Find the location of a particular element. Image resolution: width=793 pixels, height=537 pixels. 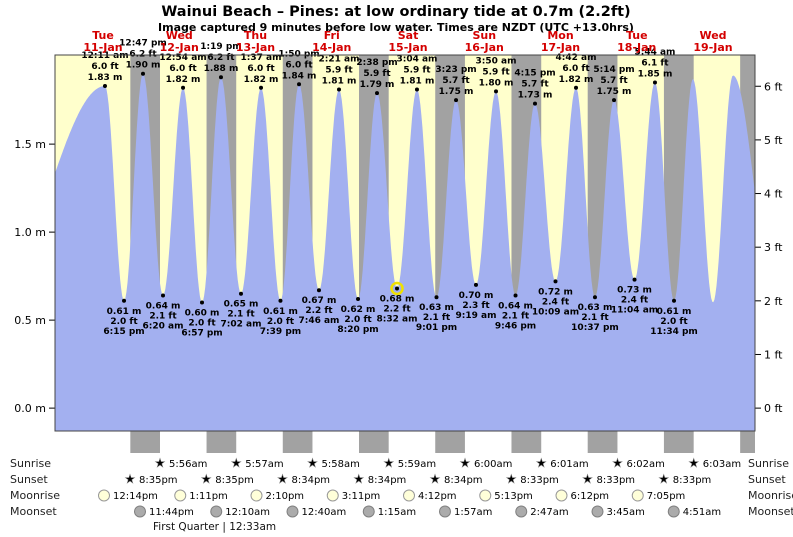

low-tide-label: 0.72 m is located at coordinates (555, 292).